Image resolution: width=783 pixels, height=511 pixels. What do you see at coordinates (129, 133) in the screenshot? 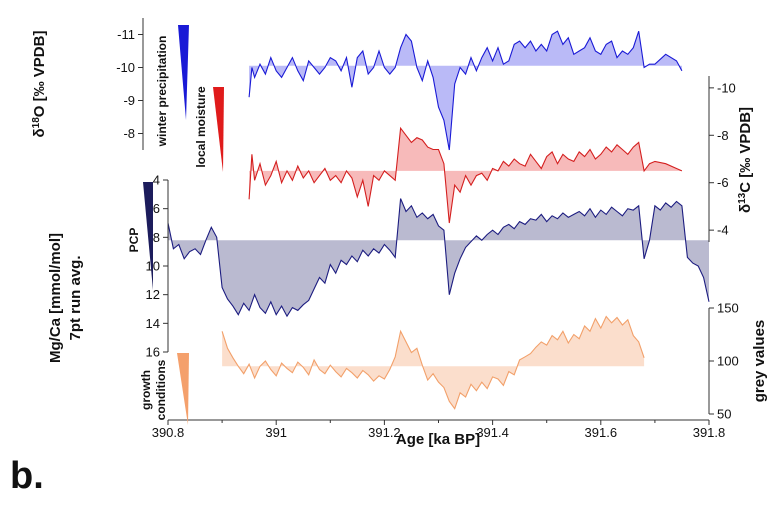
I see `d18O-tick-label: -8` at bounding box center [129, 133].